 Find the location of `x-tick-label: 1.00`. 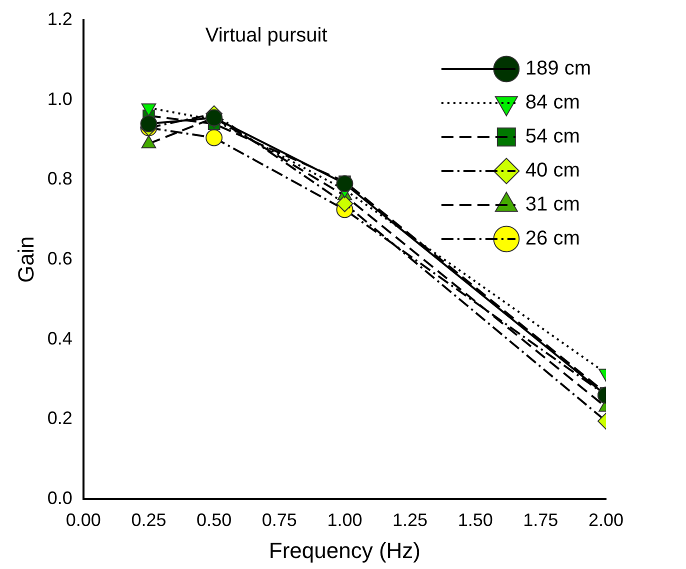

x-tick-label: 1.00 is located at coordinates (344, 520).